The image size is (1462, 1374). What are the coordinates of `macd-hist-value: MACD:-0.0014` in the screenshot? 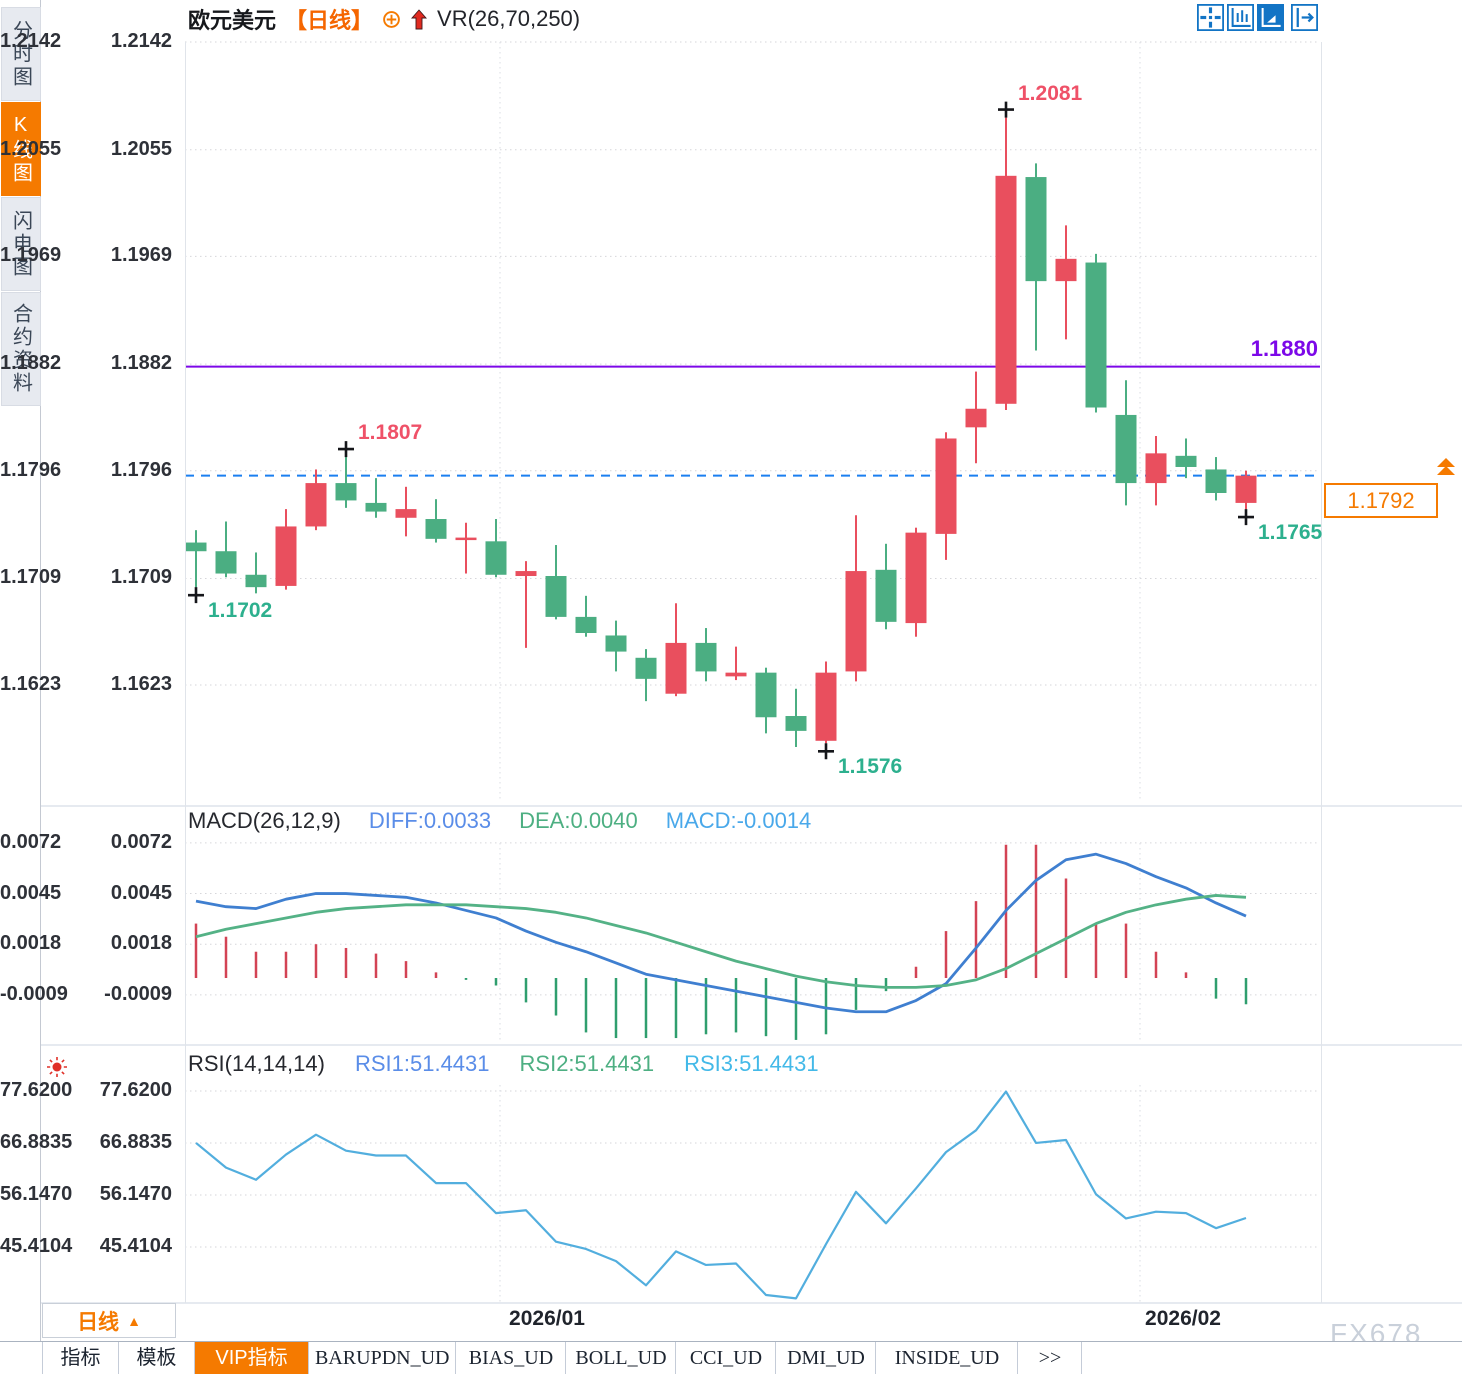 It's located at (738, 820).